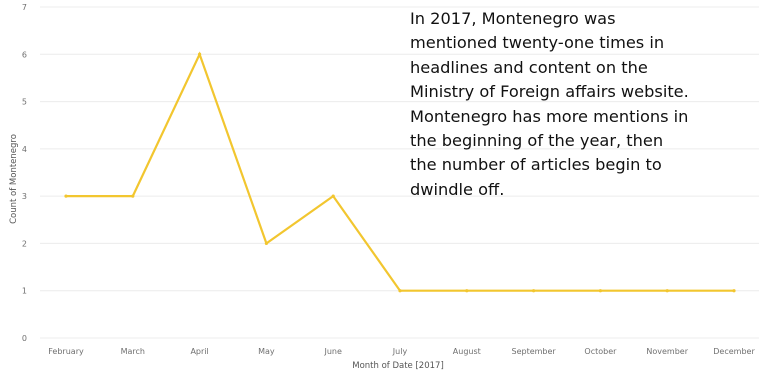  I want to click on x-tick-label: July, so click(400, 351).